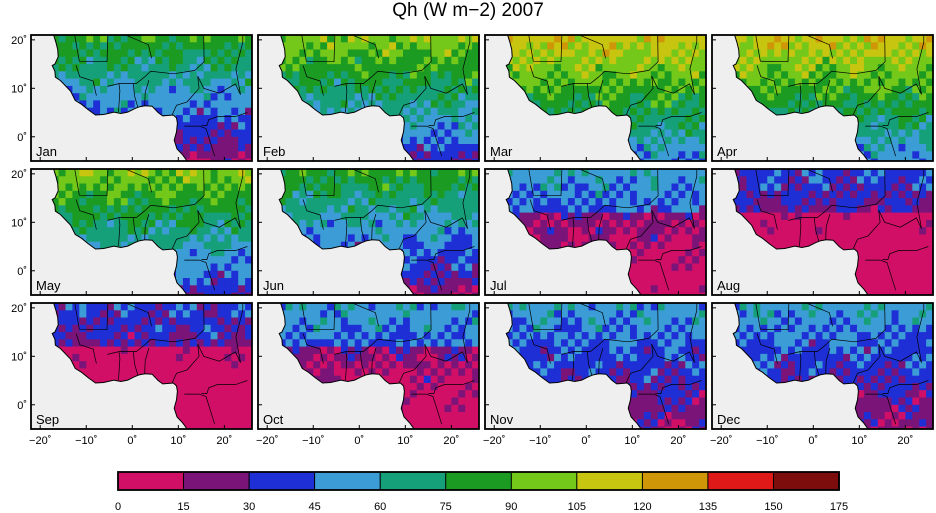 Image resolution: width=936 pixels, height=513 pixels. I want to click on y-tick-label: 0˚, so click(22, 138).